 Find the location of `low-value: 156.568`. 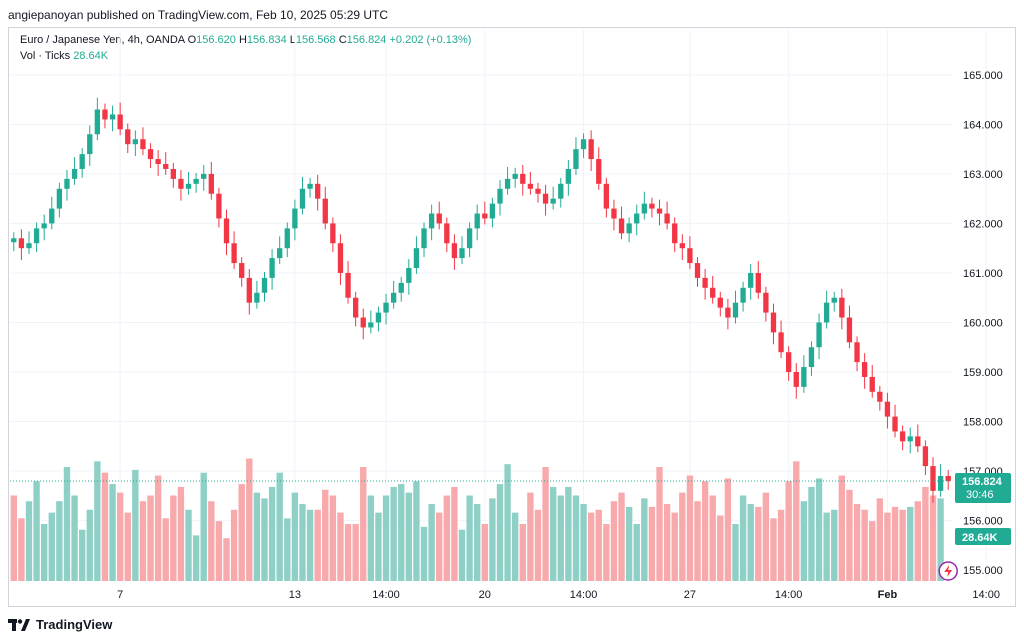

low-value: 156.568 is located at coordinates (315, 40).